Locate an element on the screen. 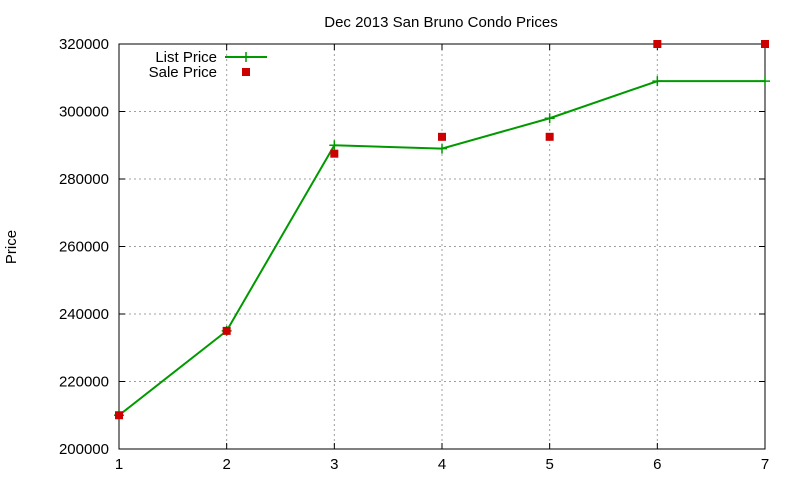  x-tick-label: 1 is located at coordinates (119, 464).